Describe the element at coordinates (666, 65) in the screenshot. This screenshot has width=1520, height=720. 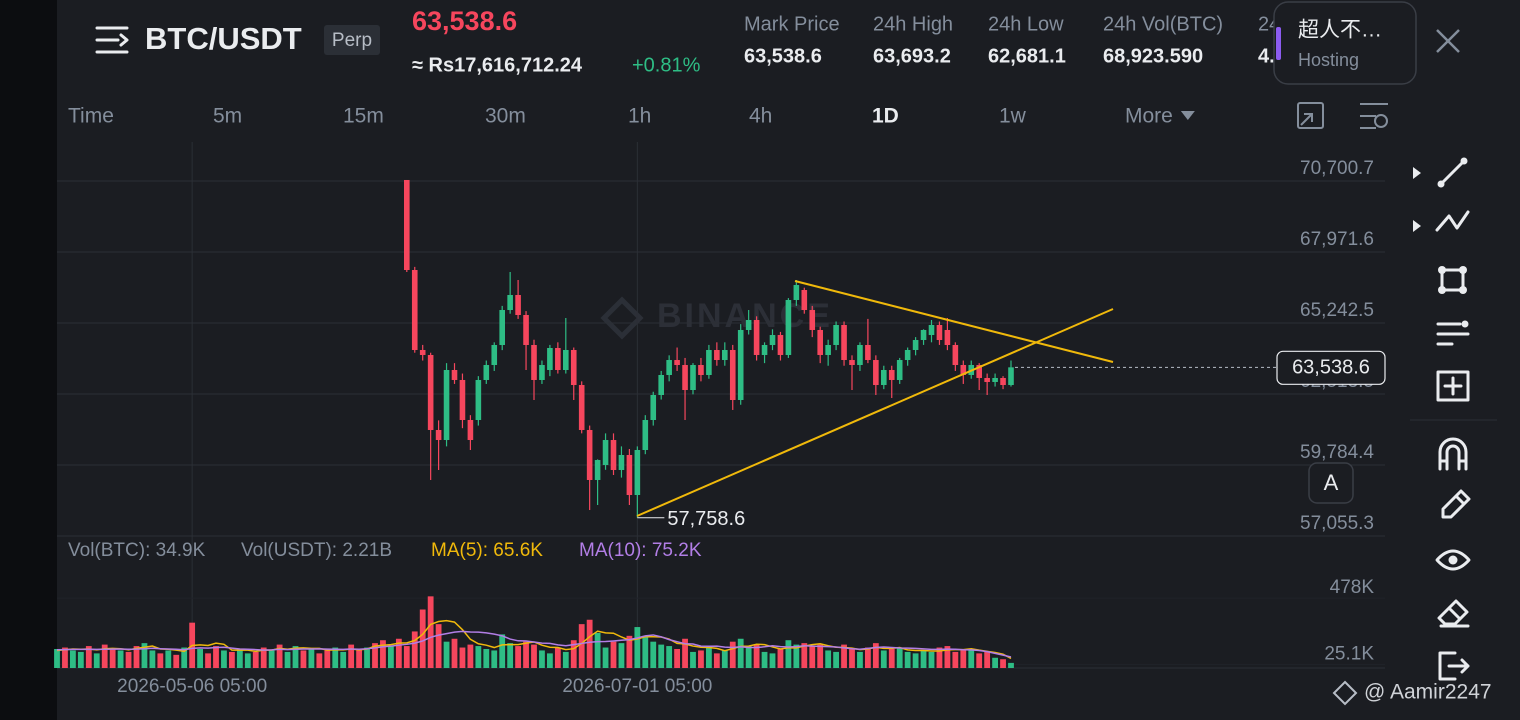
I see `price-change: +0.81%` at that location.